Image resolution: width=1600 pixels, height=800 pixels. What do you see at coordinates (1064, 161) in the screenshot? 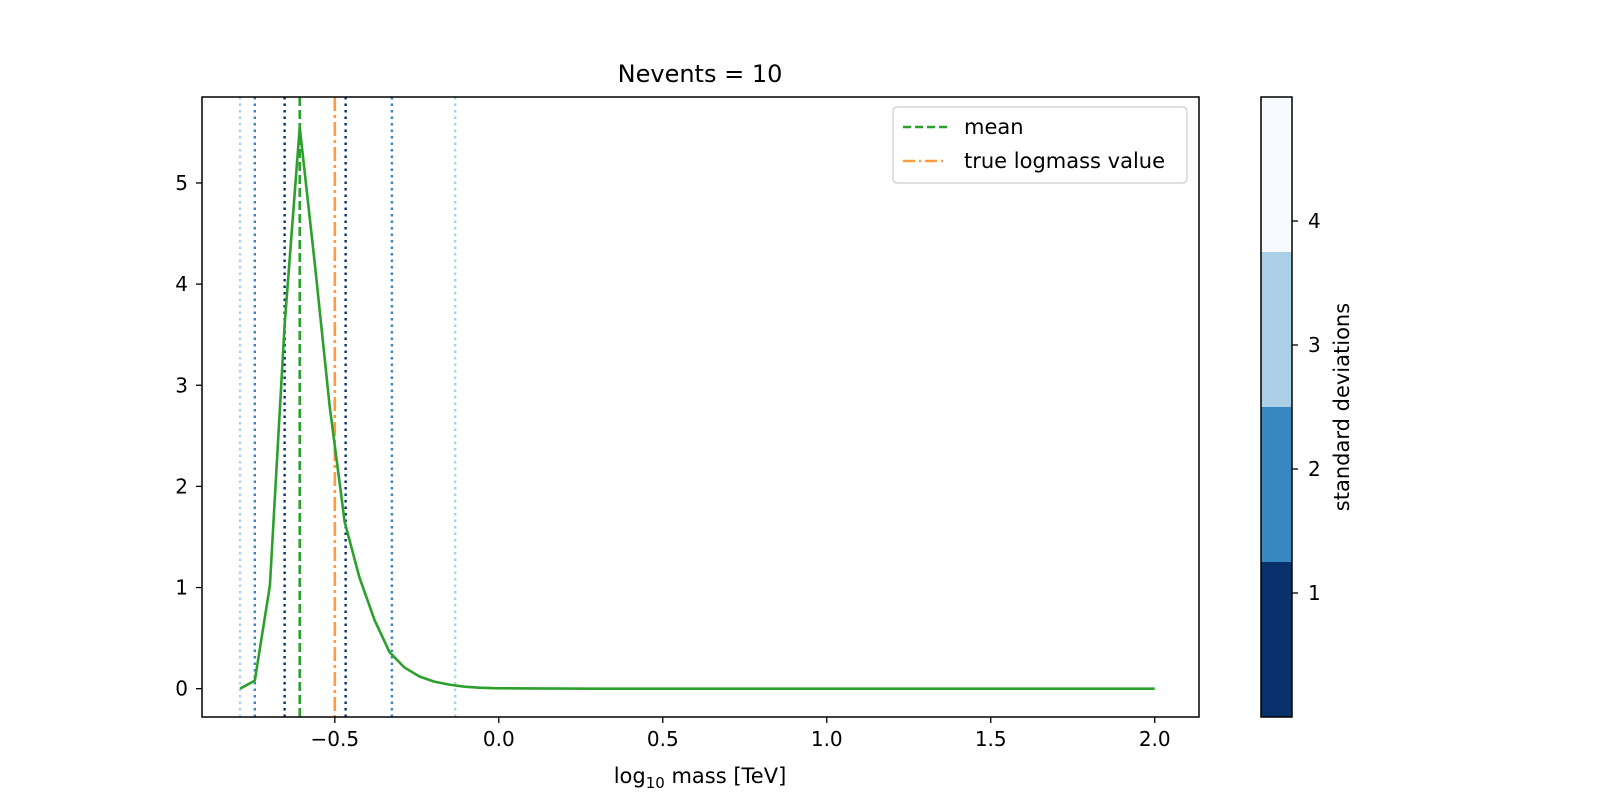
I see `legend-true-value-label: true logmass value` at bounding box center [1064, 161].